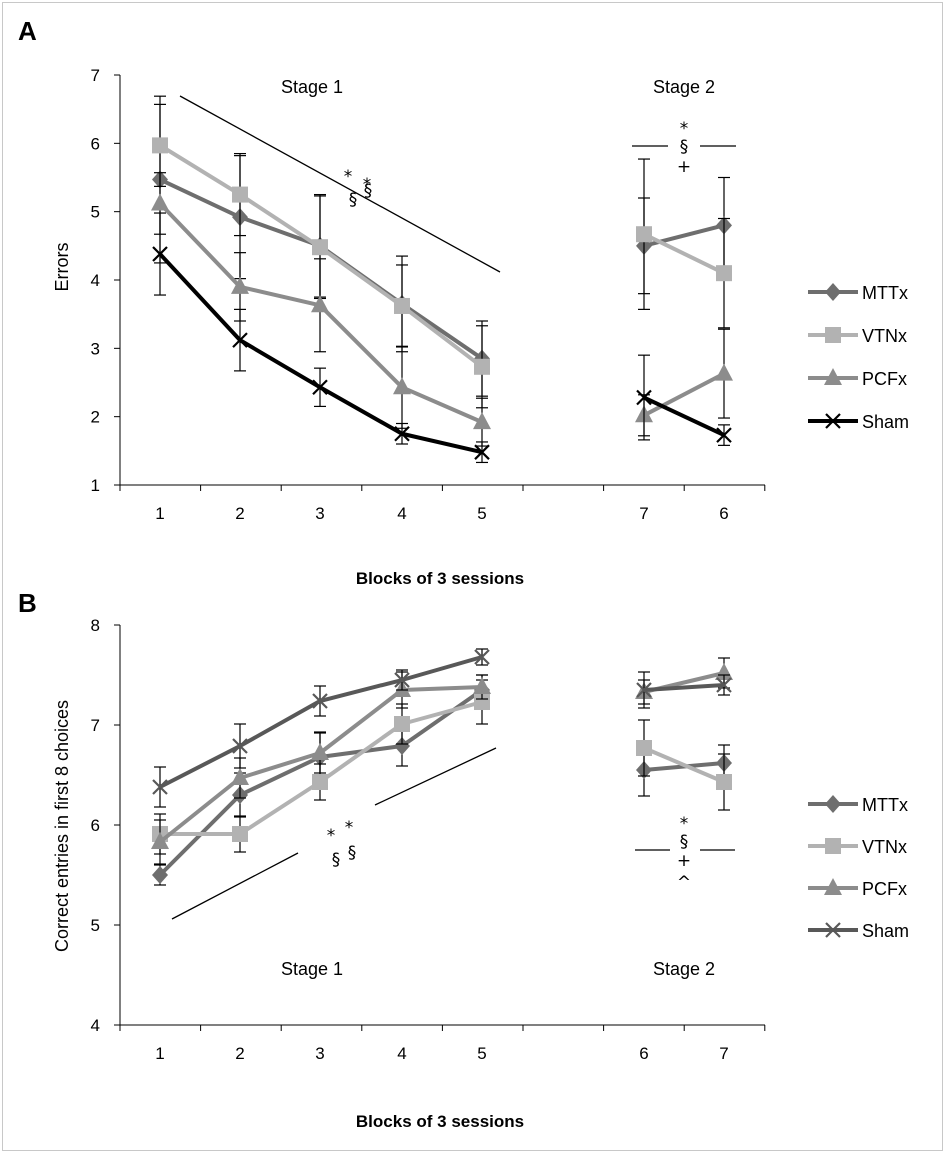  Describe the element at coordinates (885, 293) in the screenshot. I see `legend-label-mttx: MTTx` at that location.